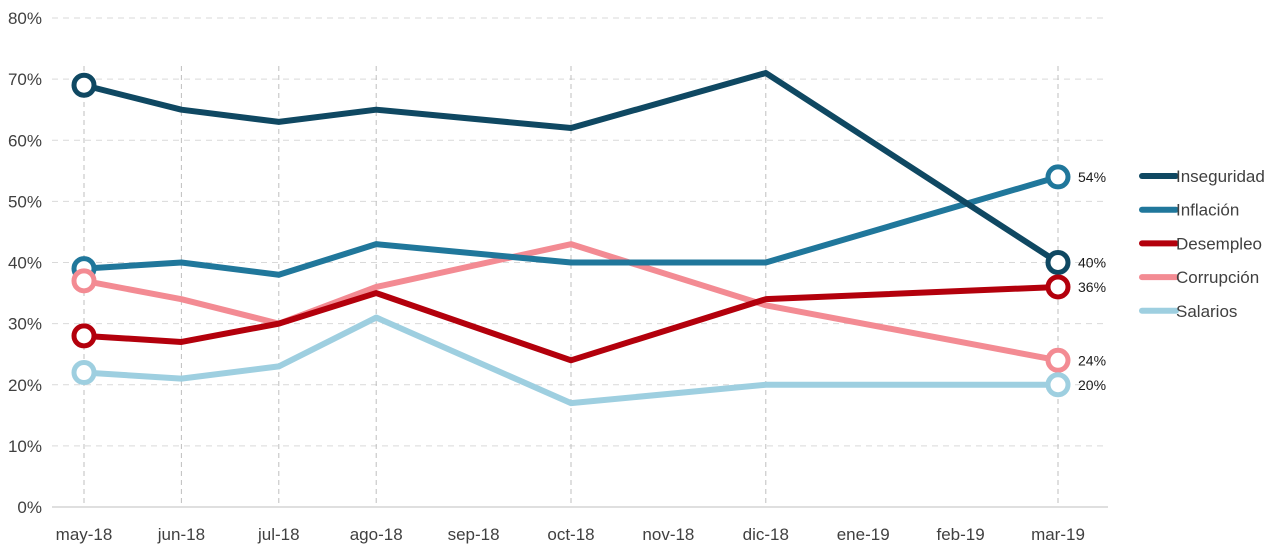 This screenshot has width=1280, height=554. I want to click on y-tick-label: 80%, so click(25, 18).